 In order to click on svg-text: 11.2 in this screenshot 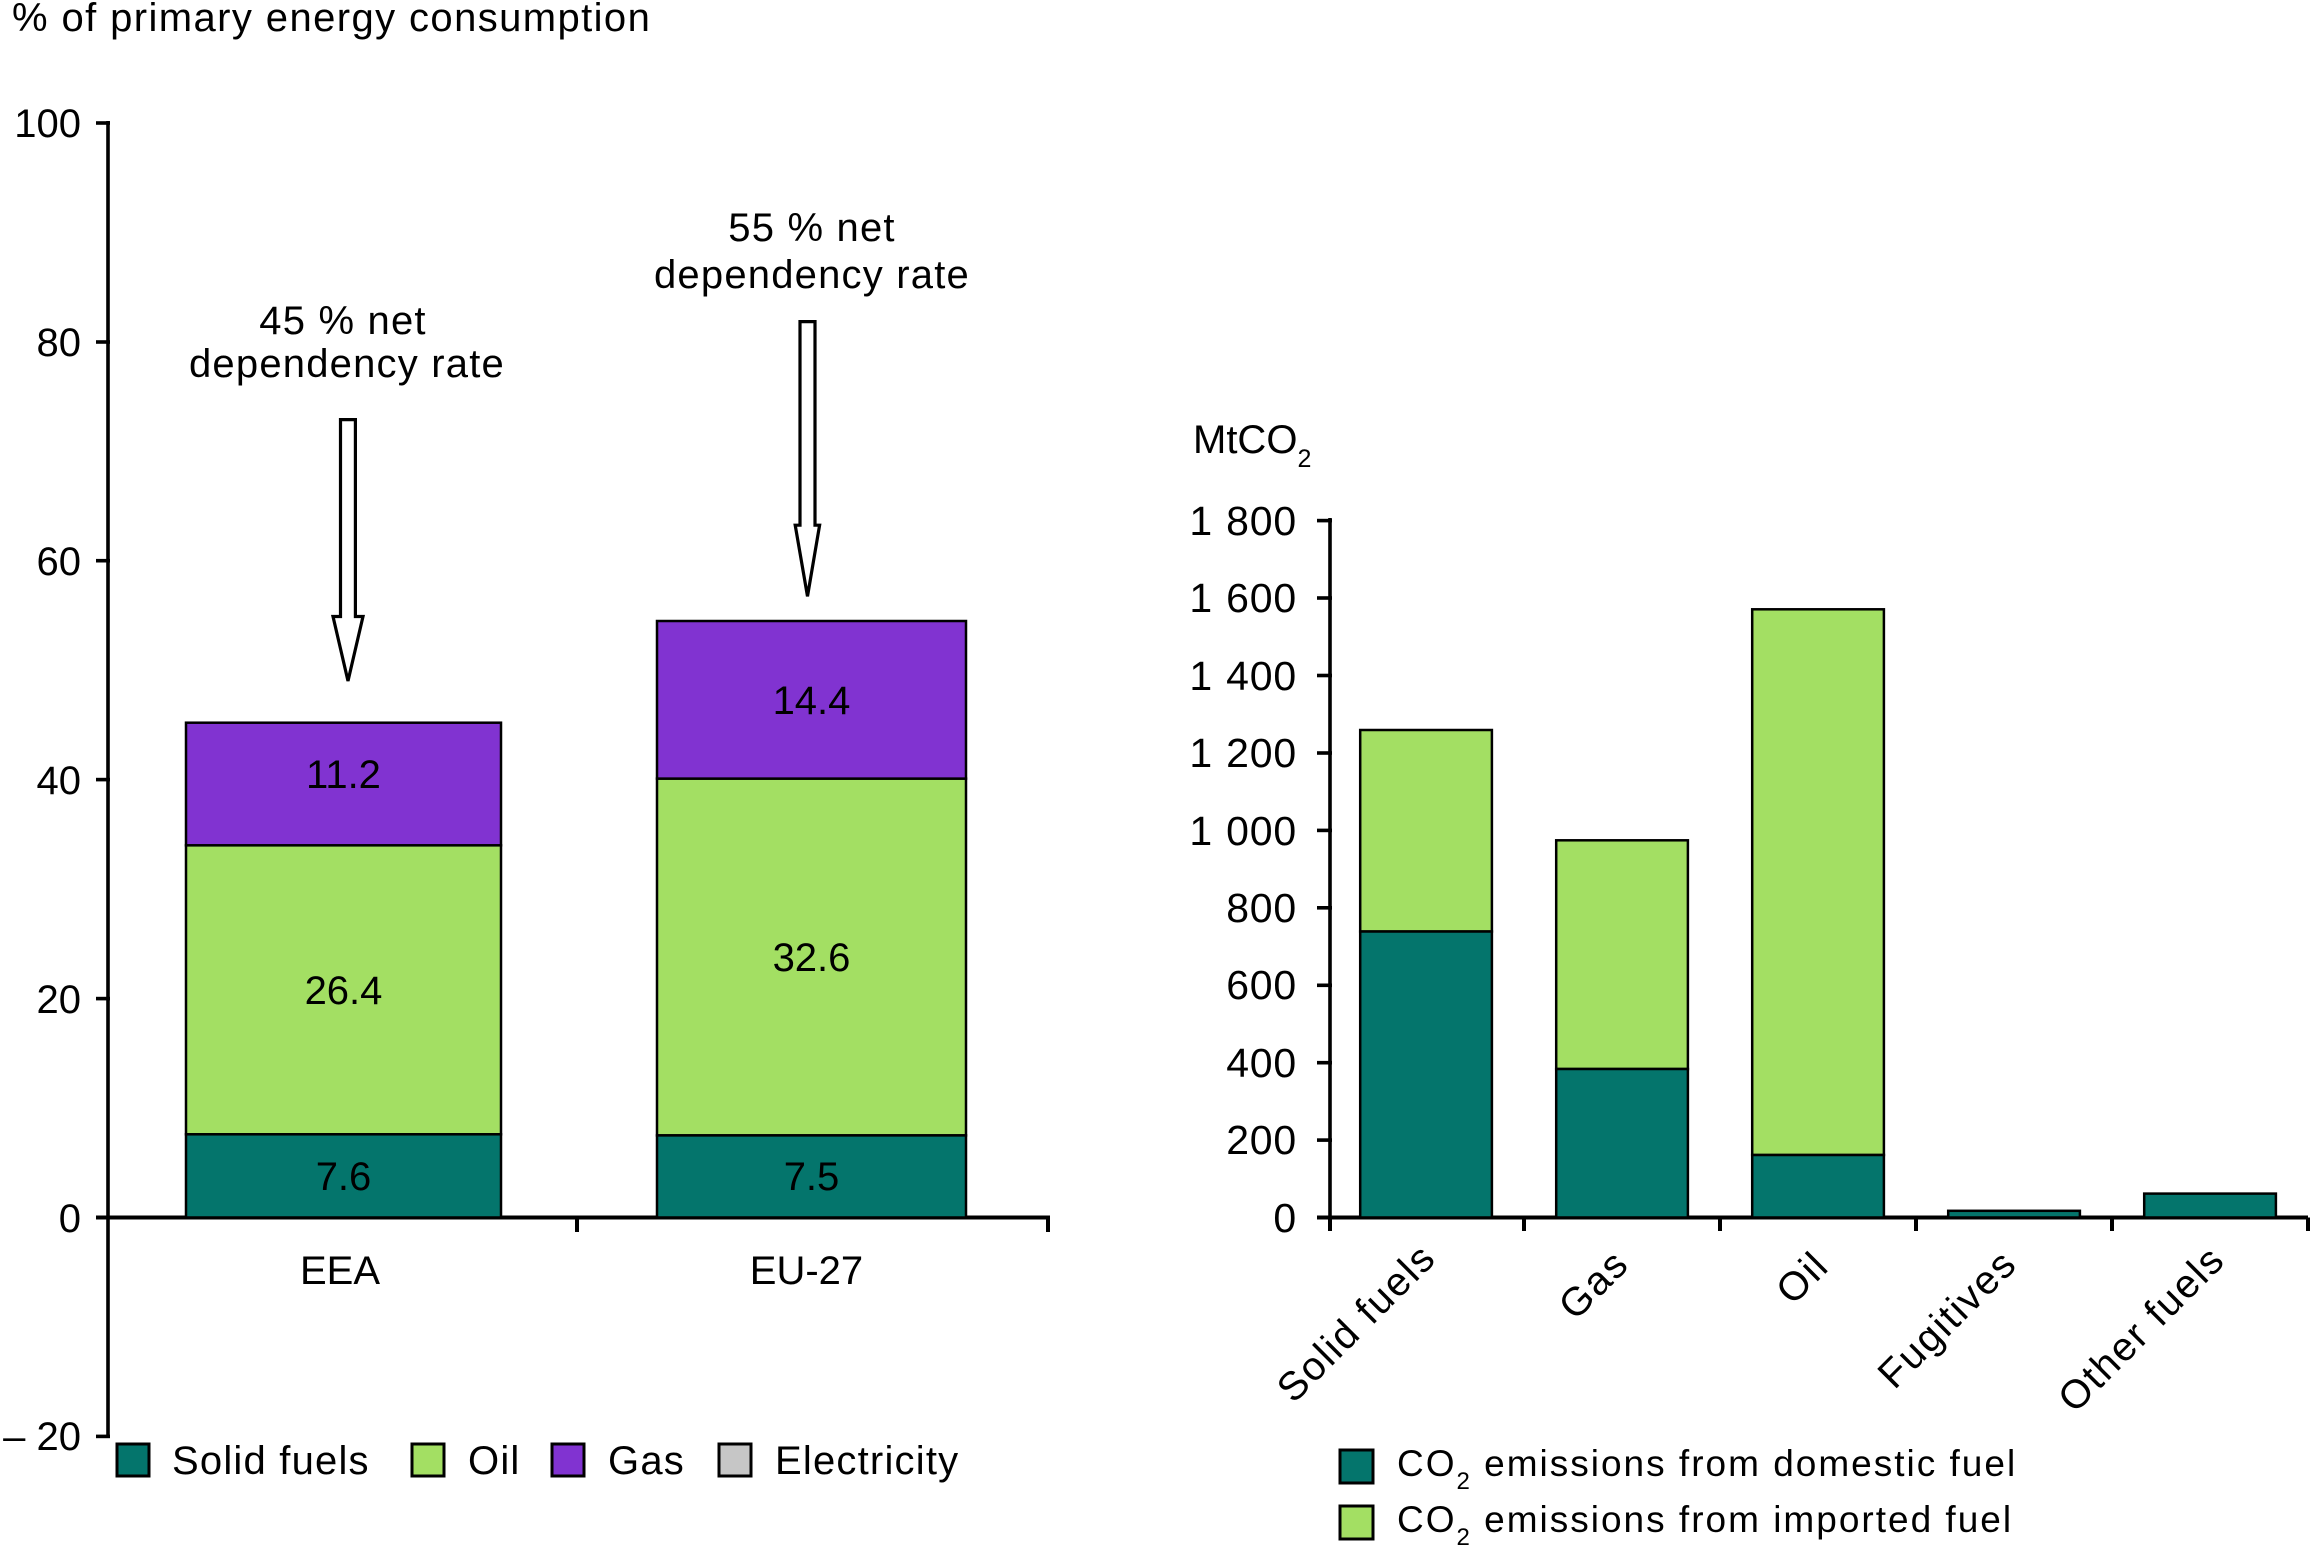, I will do `click(343, 775)`.